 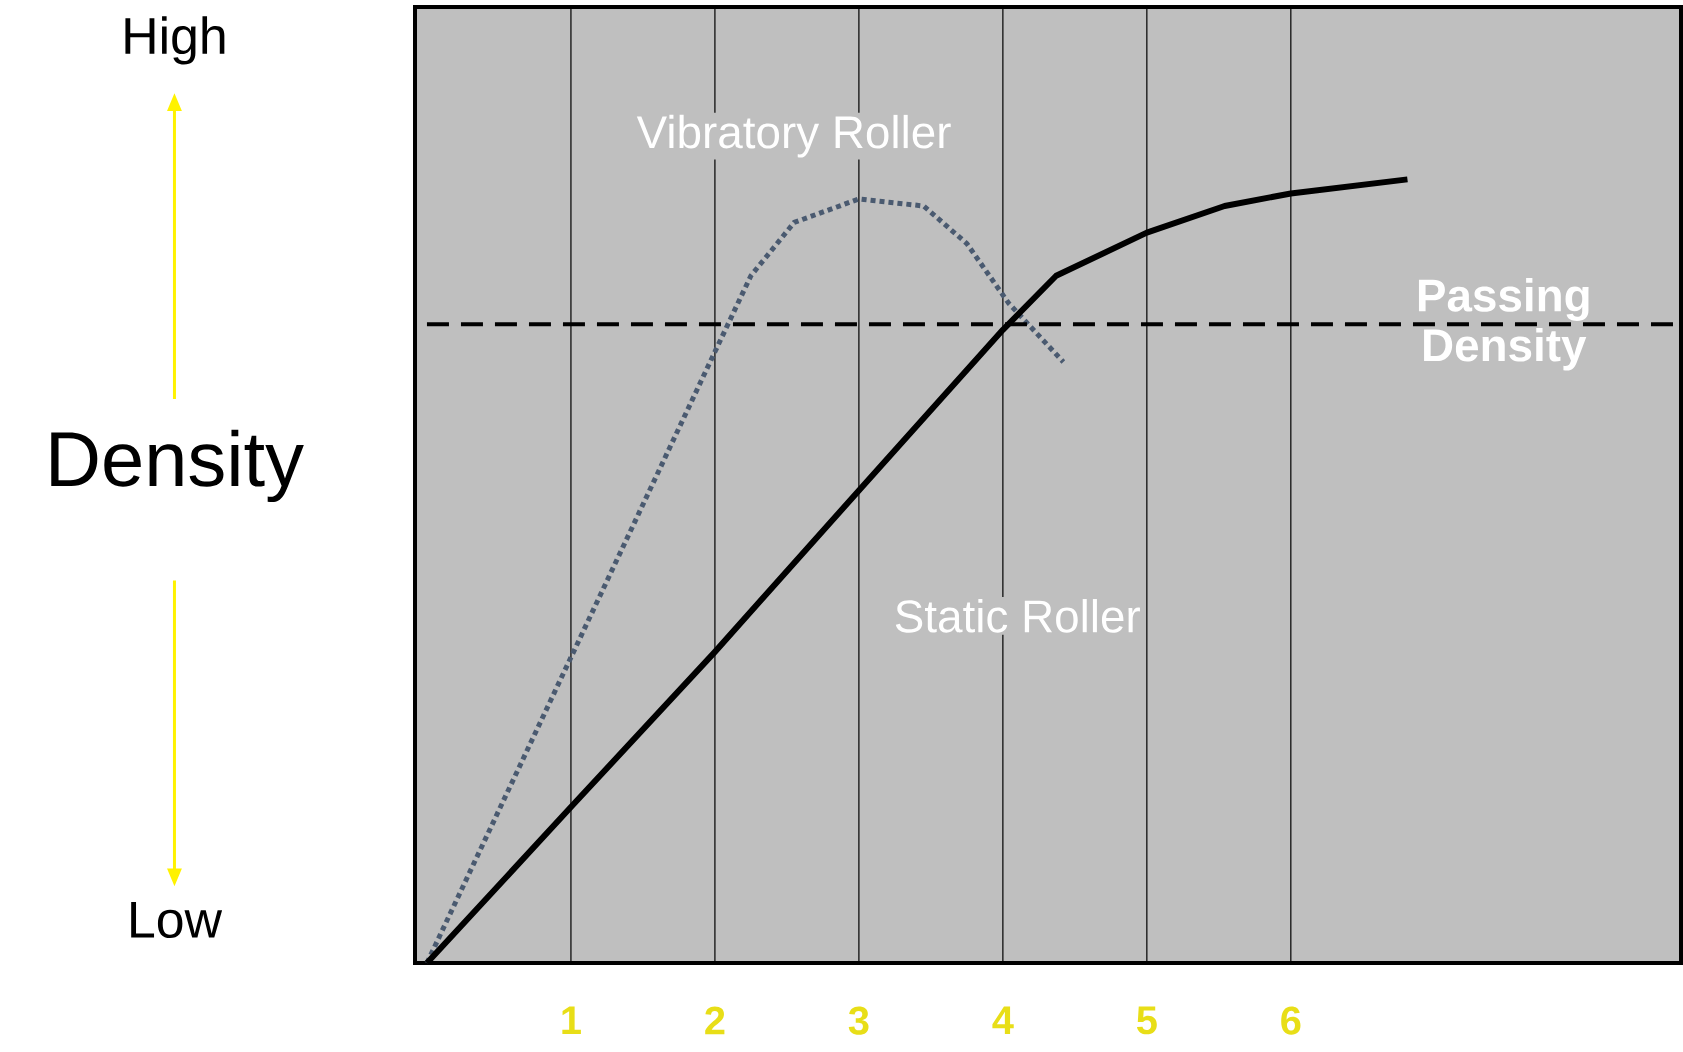 What do you see at coordinates (715, 1020) in the screenshot?
I see `x-tick-label: 2` at bounding box center [715, 1020].